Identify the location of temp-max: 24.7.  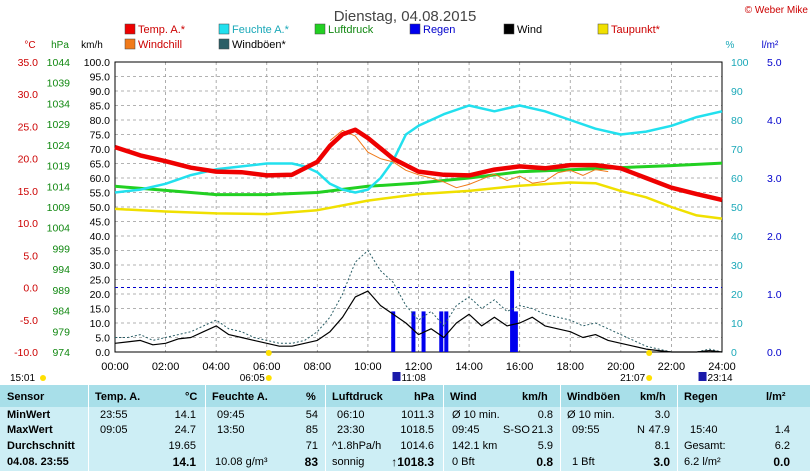
(185, 430).